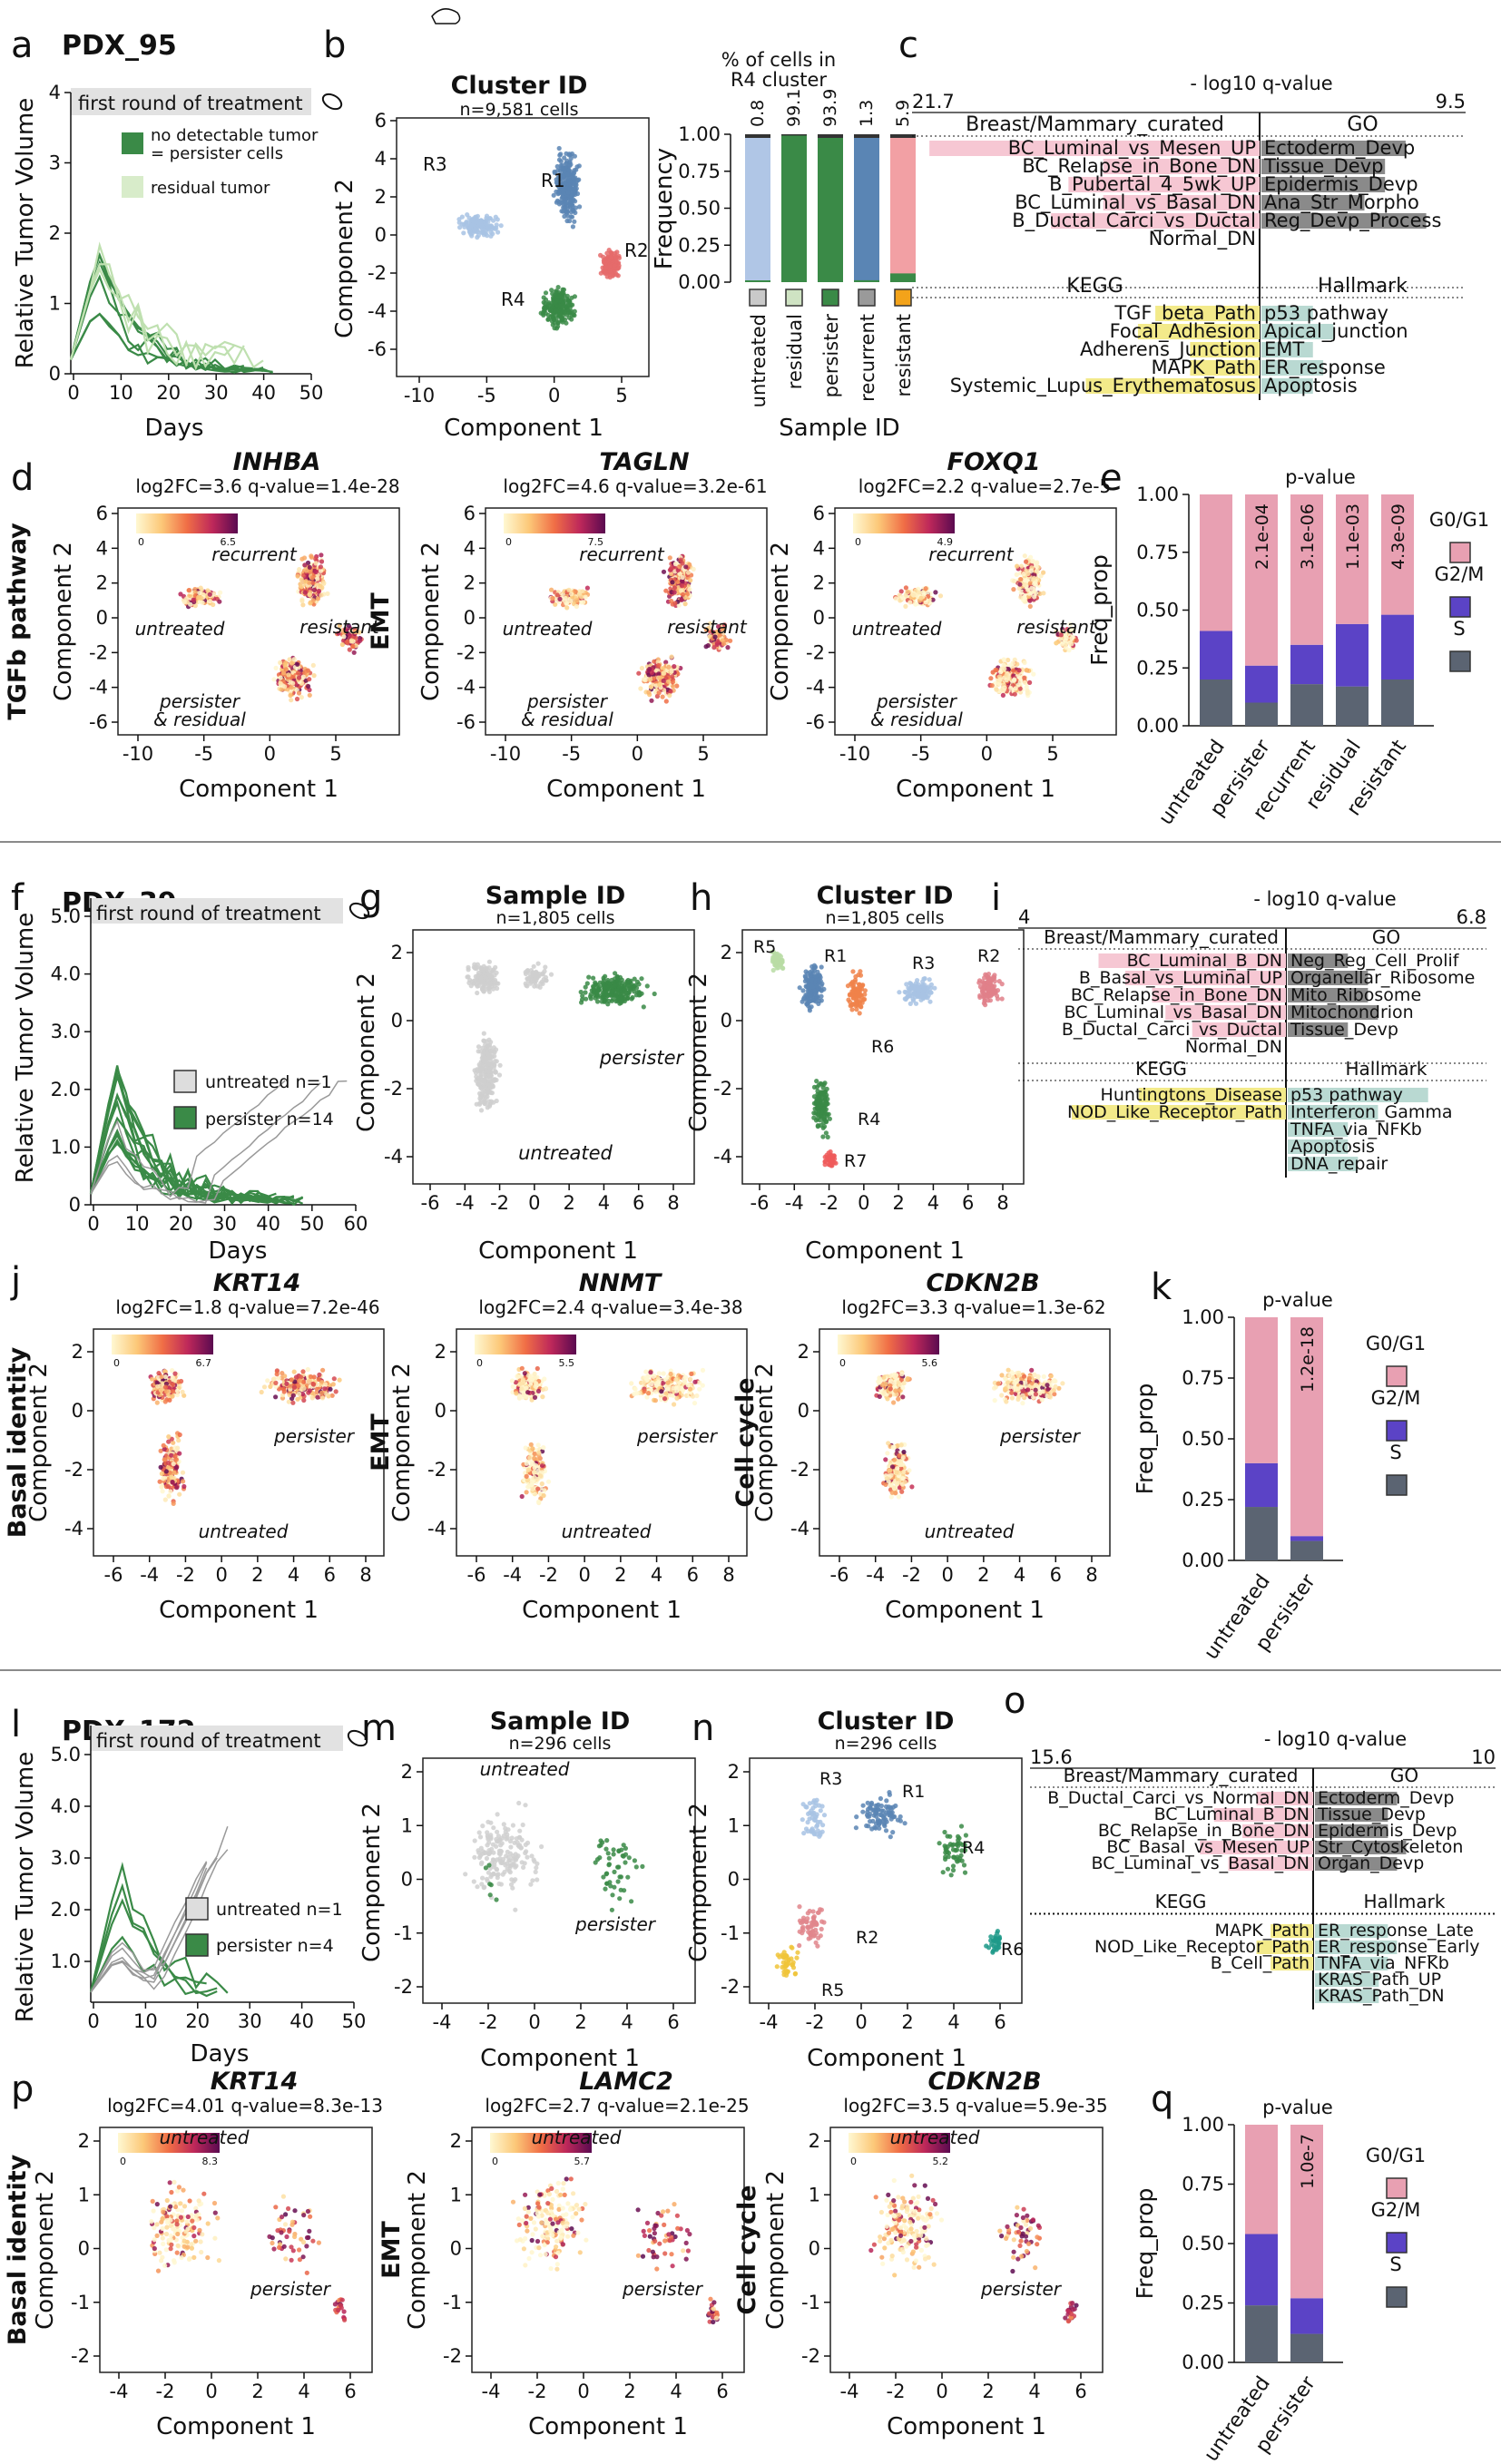  I want to click on x-tick-label: -6, so click(430, 1203).